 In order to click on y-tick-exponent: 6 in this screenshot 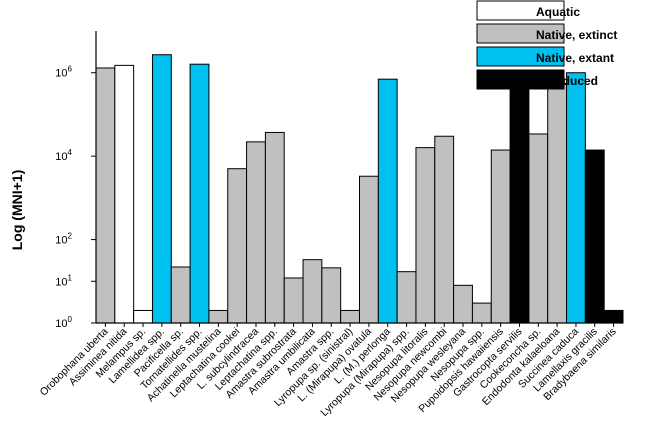, I will do `click(70, 69)`.